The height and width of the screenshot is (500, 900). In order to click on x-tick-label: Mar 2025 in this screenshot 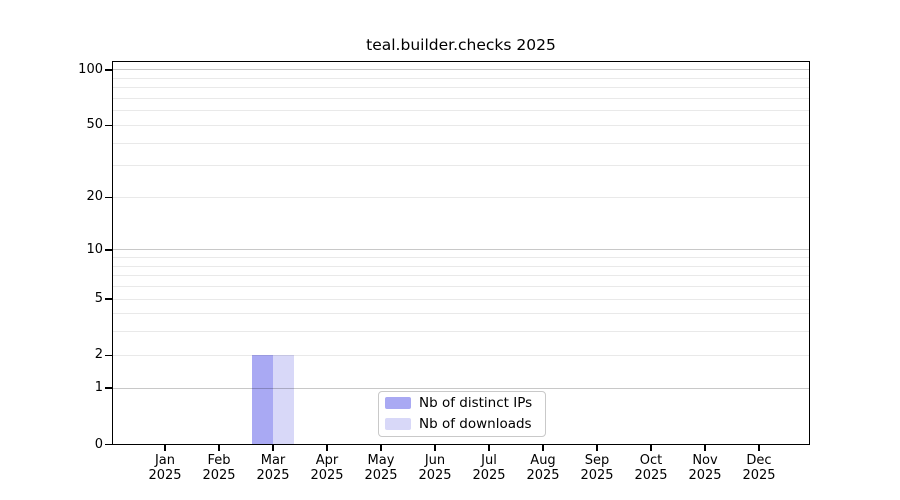, I will do `click(273, 468)`.